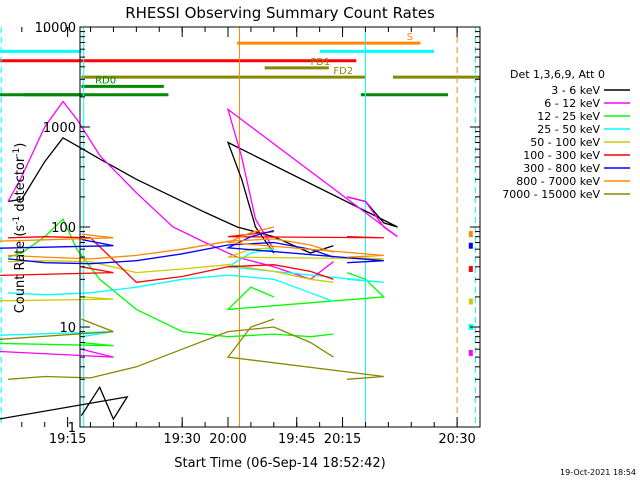  Describe the element at coordinates (63, 228) in the screenshot. I see `y-tick-label-2: 100` at that location.